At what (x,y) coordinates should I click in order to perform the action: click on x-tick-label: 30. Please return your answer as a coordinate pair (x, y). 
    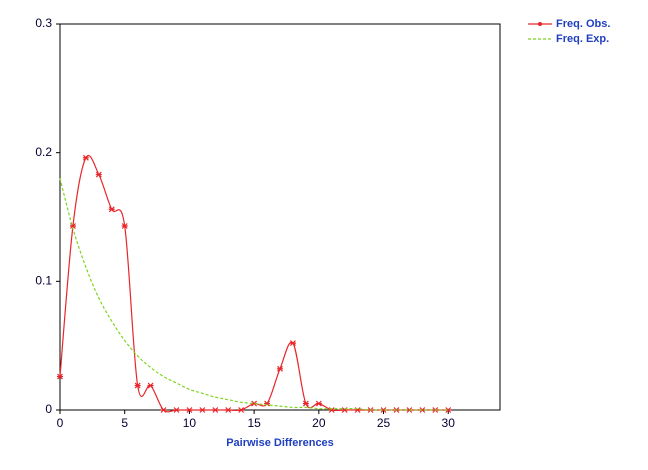
    Looking at the image, I should click on (449, 423).